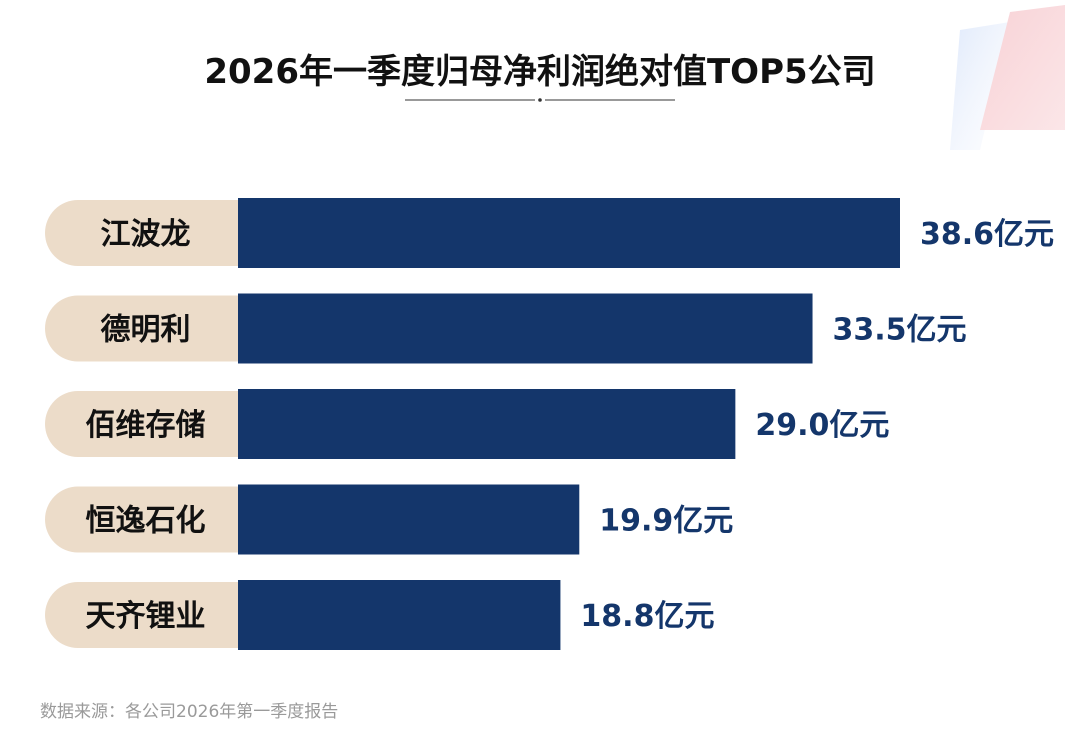  I want to click on corner-decoration-icon, so click(1007, 77).